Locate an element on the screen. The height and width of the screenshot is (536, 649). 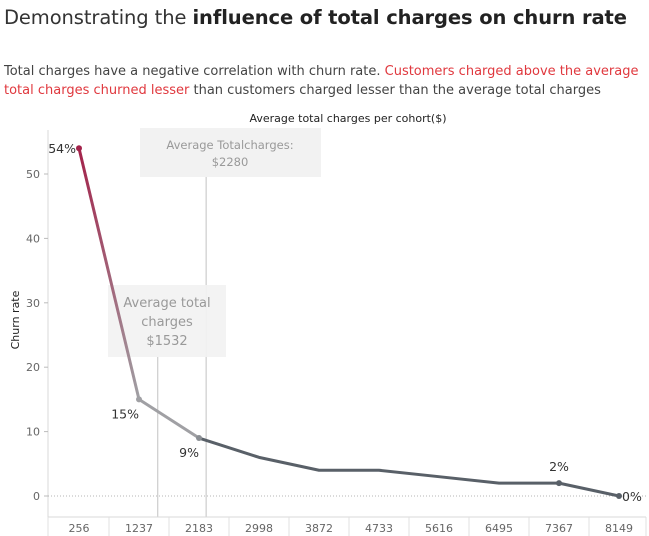
series-segment-mid is located at coordinates (169, 418).